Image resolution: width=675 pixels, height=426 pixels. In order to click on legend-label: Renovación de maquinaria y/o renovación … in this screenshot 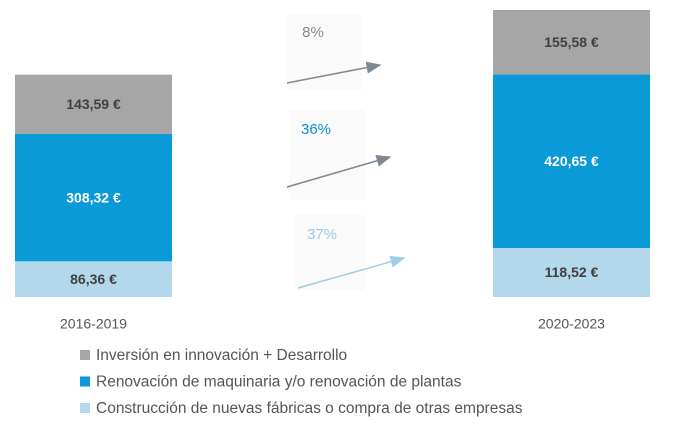, I will do `click(279, 382)`.